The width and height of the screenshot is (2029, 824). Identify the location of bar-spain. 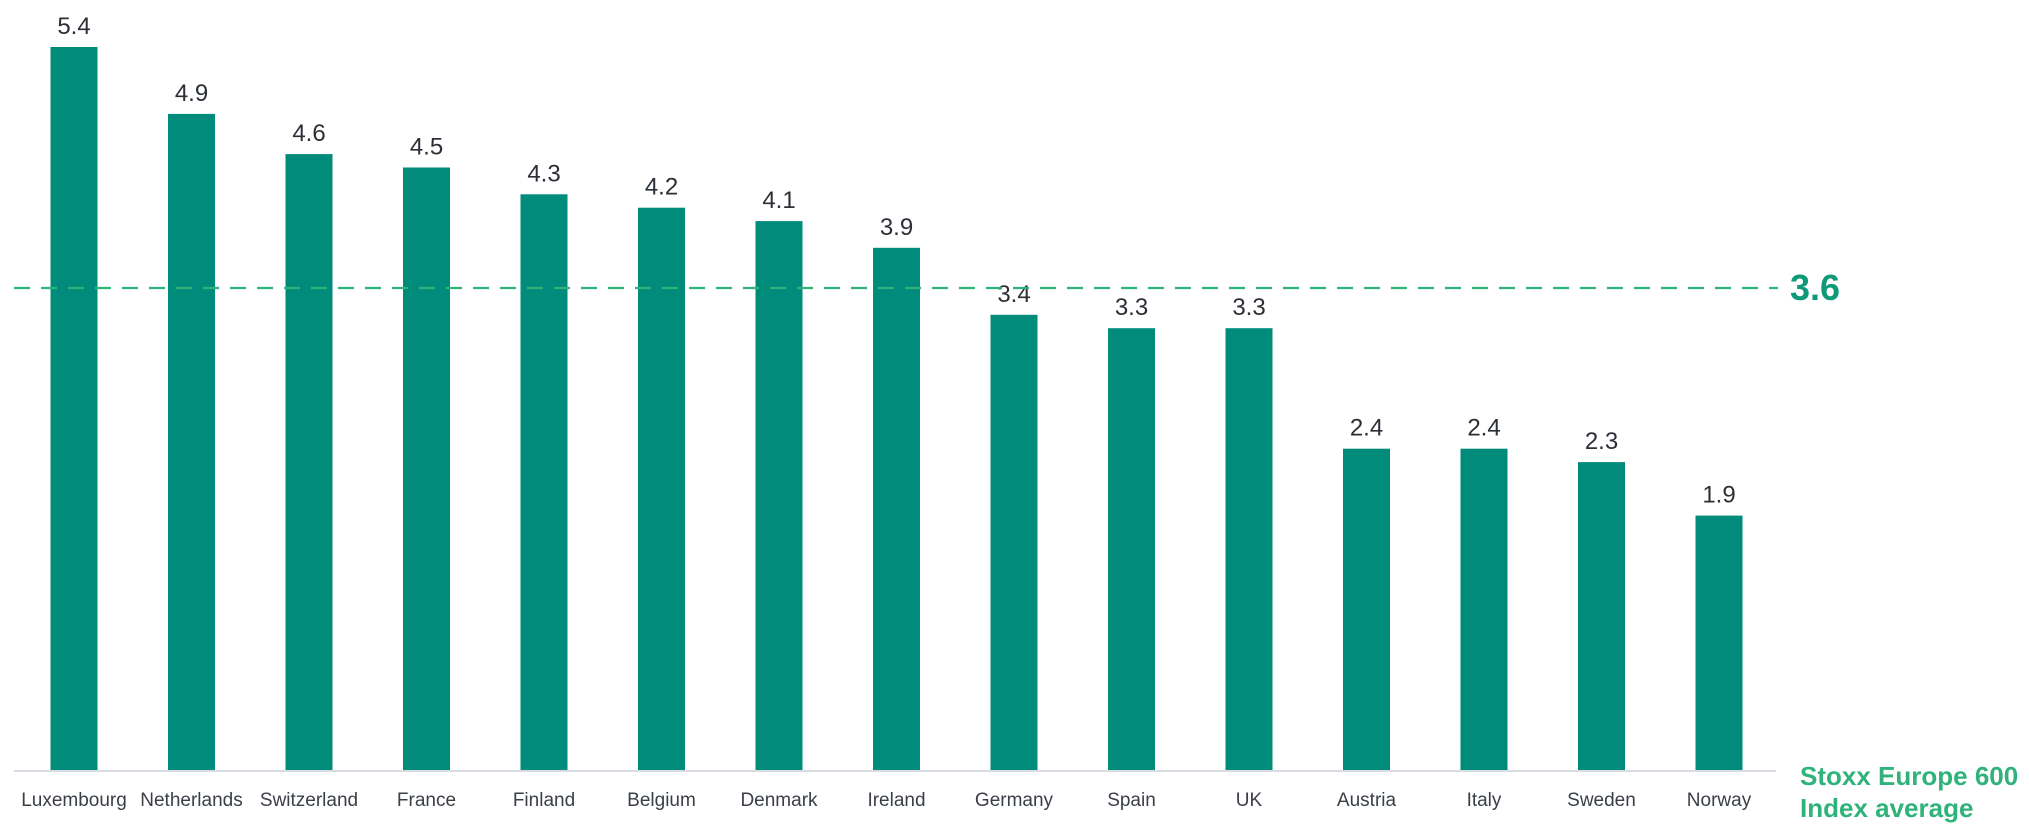
(1131, 549).